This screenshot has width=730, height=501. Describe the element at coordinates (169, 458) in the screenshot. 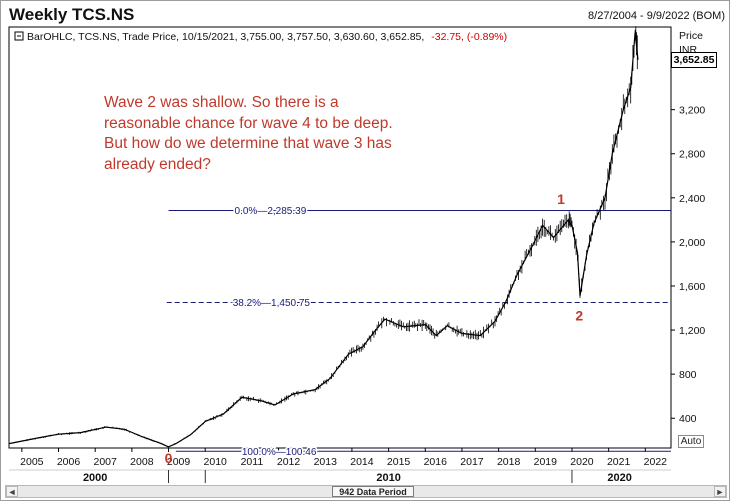

I see `wave-label-0: 0` at that location.